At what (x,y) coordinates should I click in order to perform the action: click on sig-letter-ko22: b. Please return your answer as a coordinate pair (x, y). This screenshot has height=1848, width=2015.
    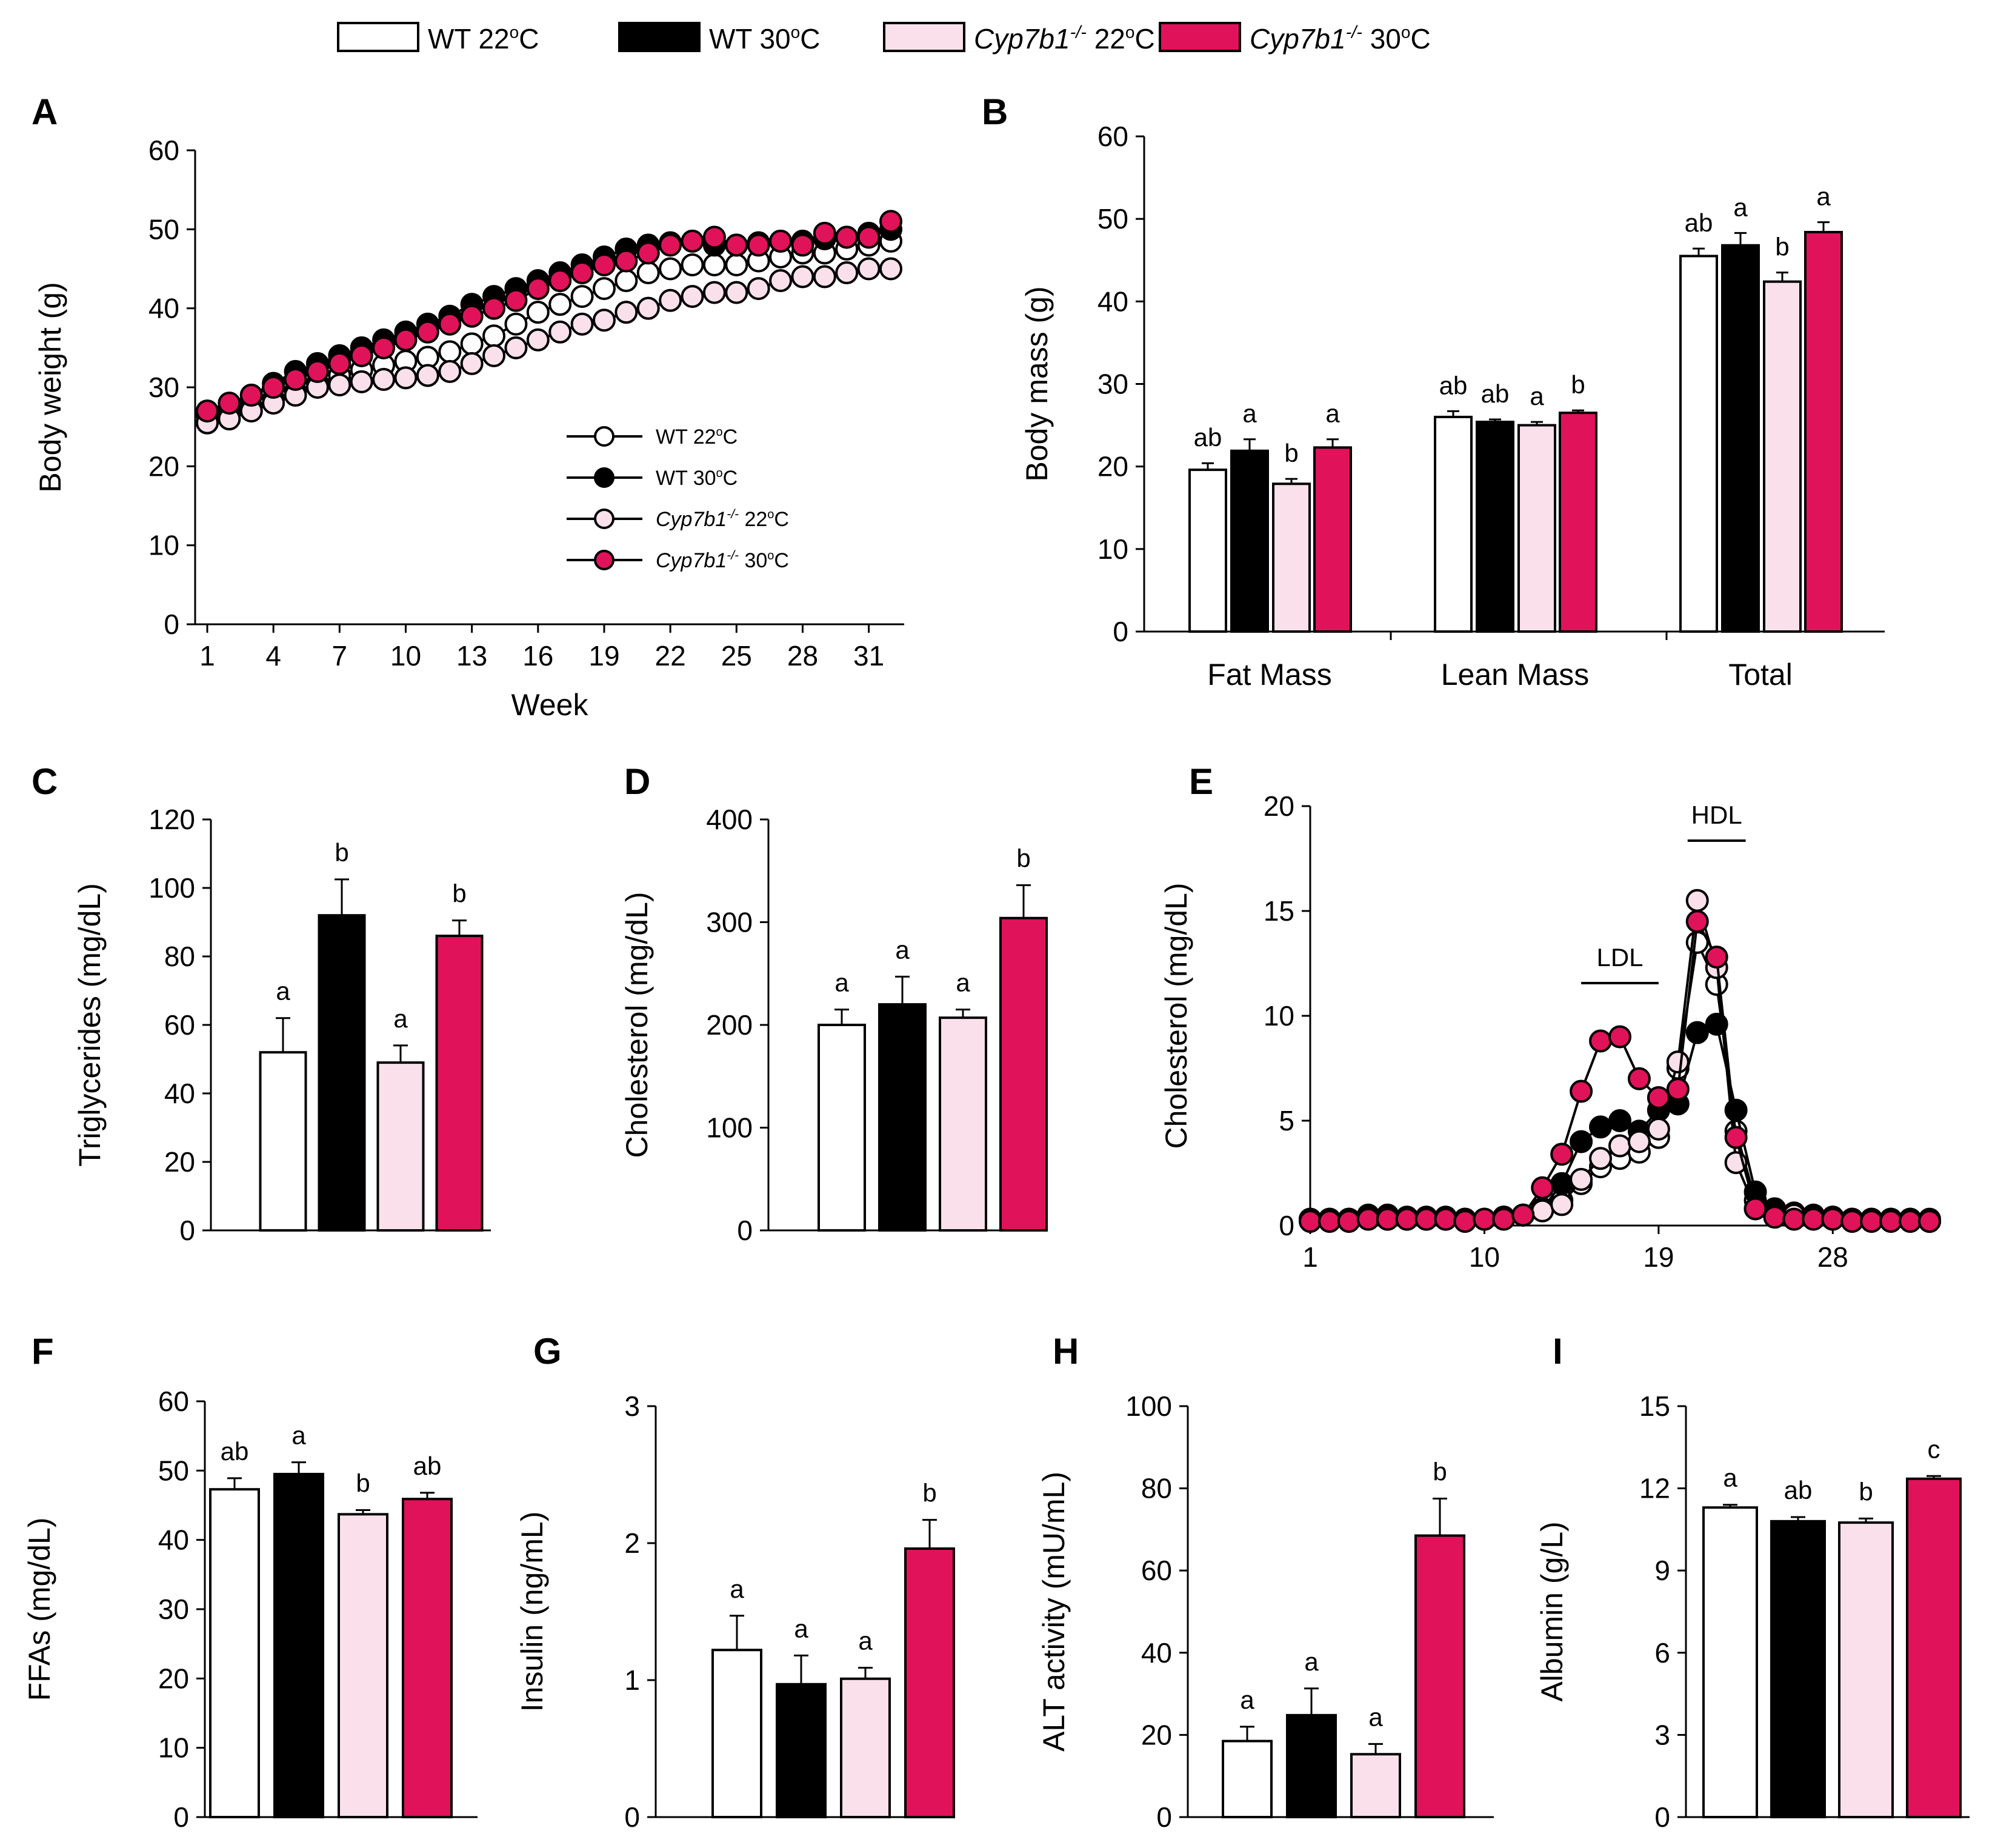
    Looking at the image, I should click on (363, 1484).